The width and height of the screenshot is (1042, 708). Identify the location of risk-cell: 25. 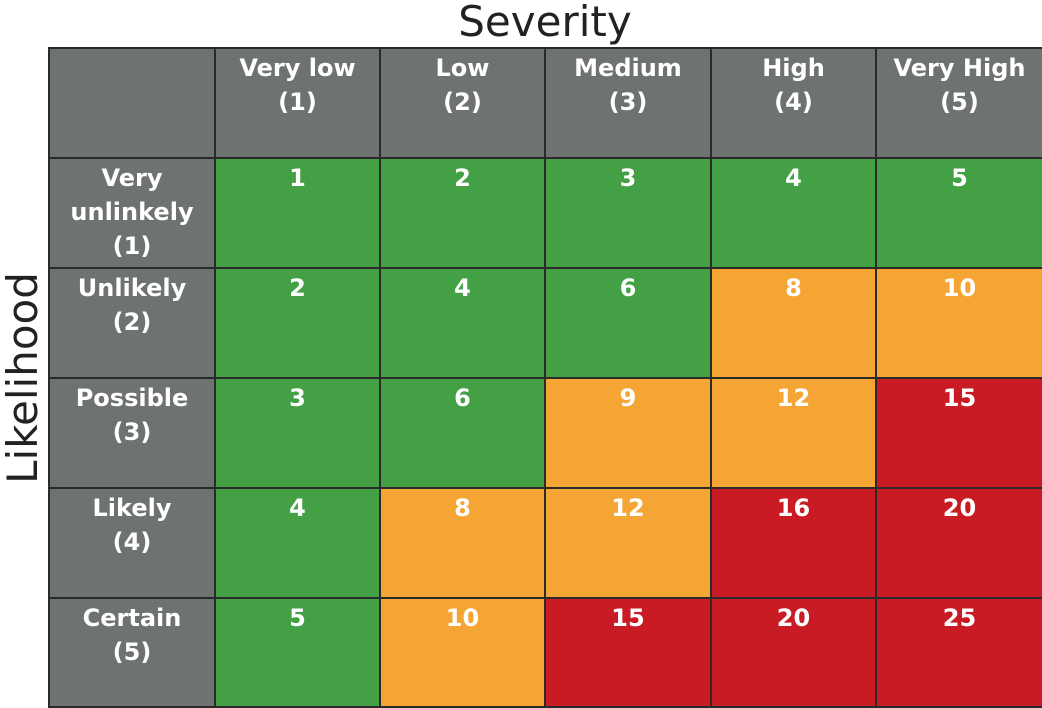
(958, 652).